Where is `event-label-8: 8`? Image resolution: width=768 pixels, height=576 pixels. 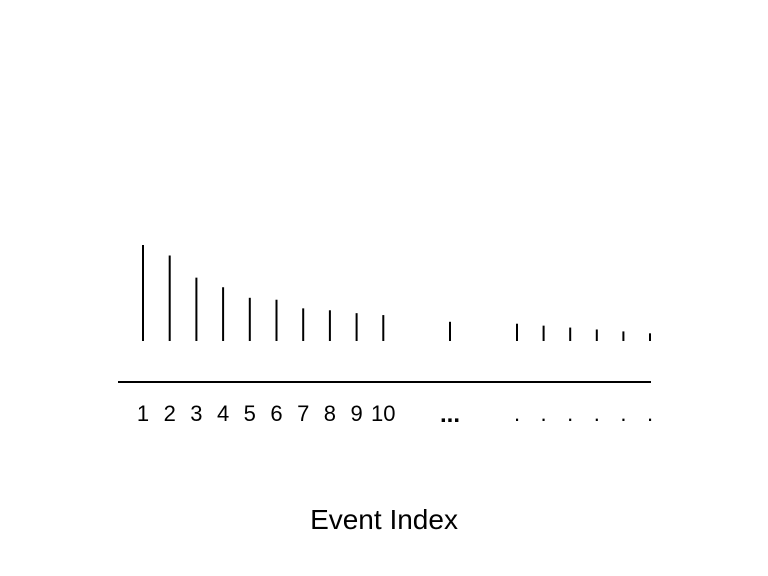
event-label-8: 8 is located at coordinates (330, 413).